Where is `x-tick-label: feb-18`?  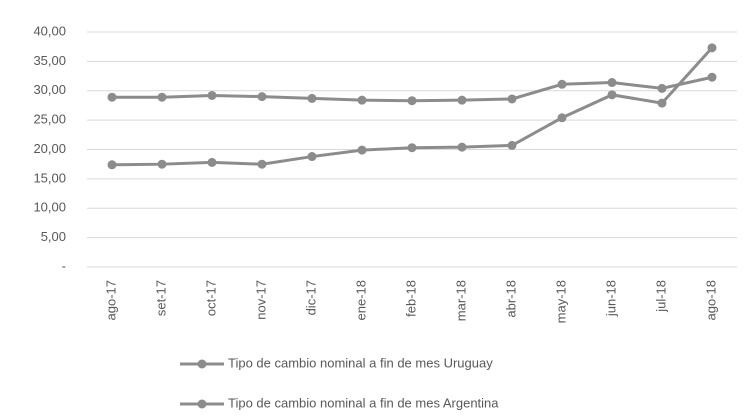 x-tick-label: feb-18 is located at coordinates (410, 298).